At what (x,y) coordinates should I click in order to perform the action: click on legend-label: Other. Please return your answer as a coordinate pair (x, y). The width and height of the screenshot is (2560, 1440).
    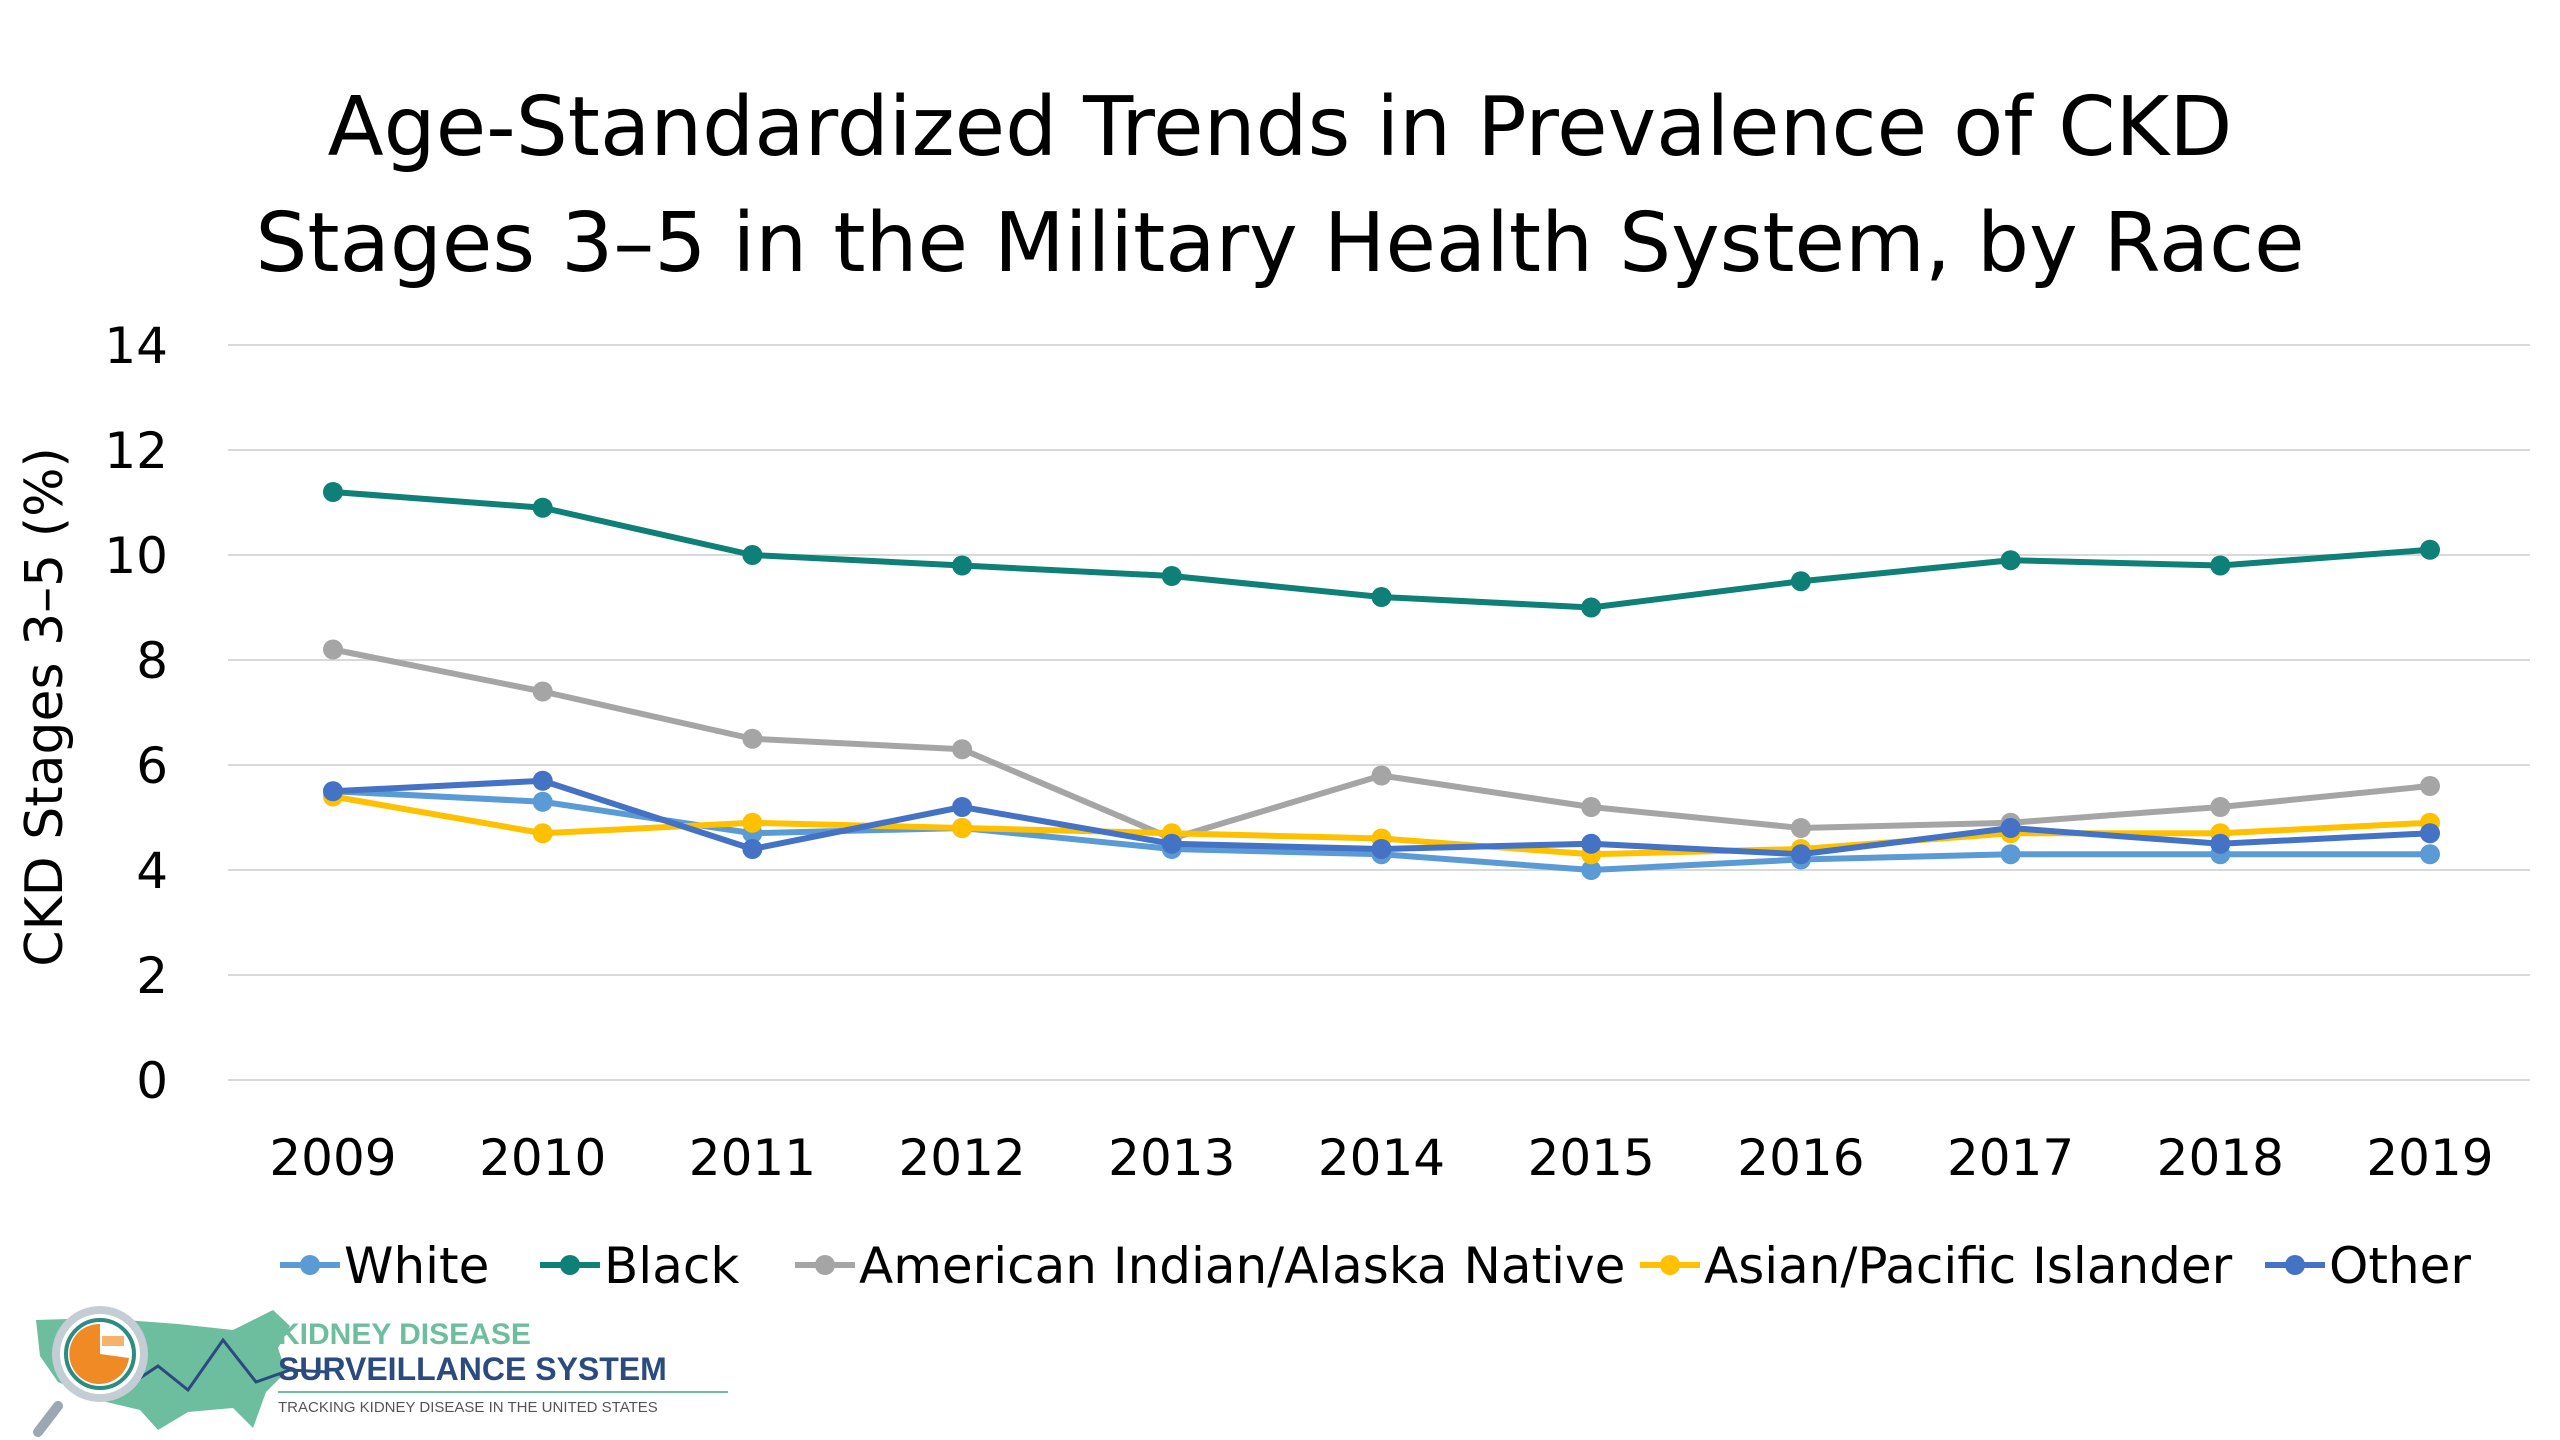
    Looking at the image, I should click on (2400, 1266).